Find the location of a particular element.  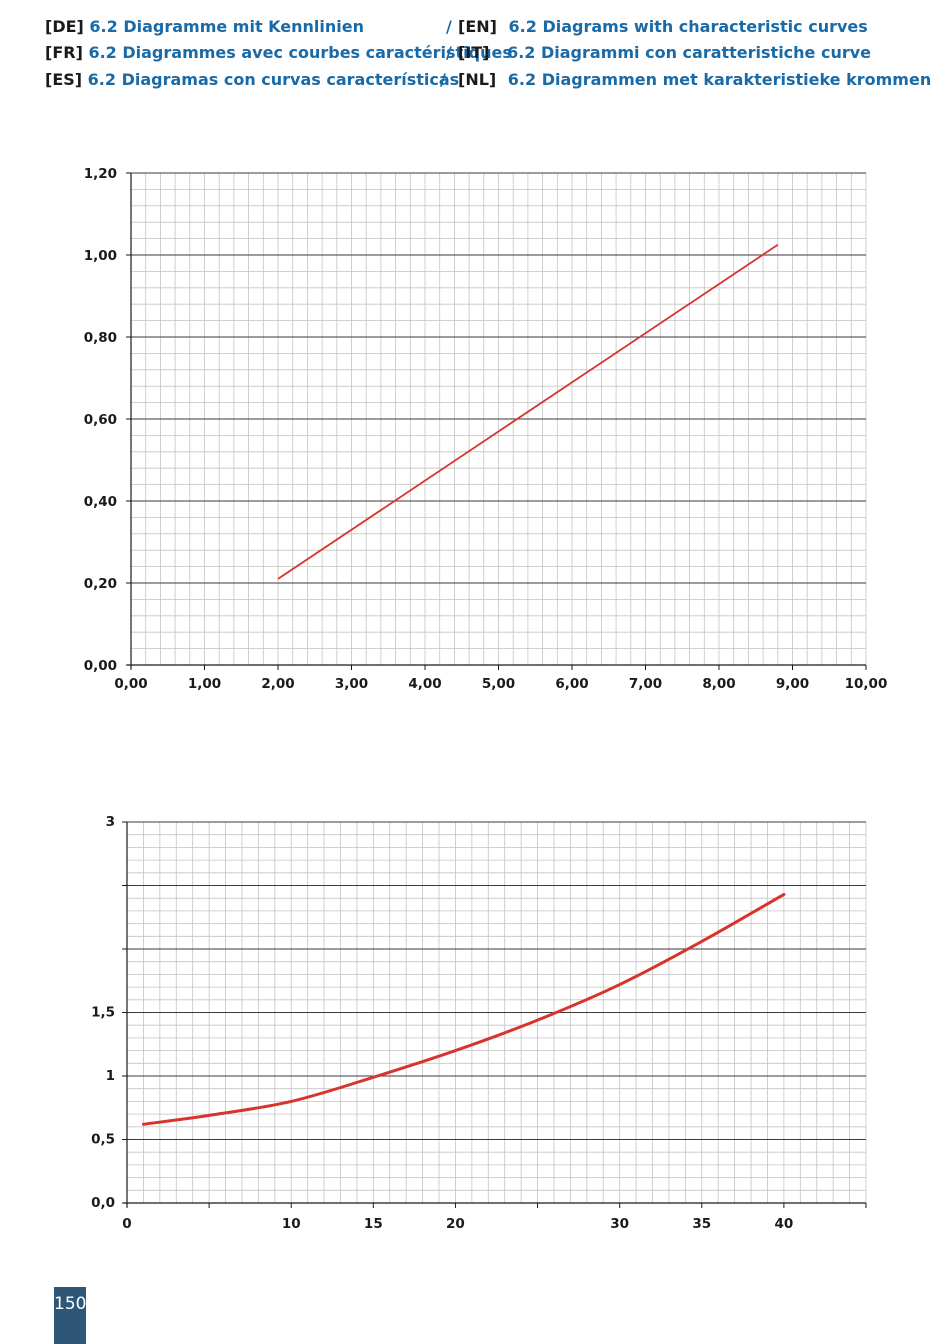

lang-code-es: [ES] is located at coordinates (64, 79).